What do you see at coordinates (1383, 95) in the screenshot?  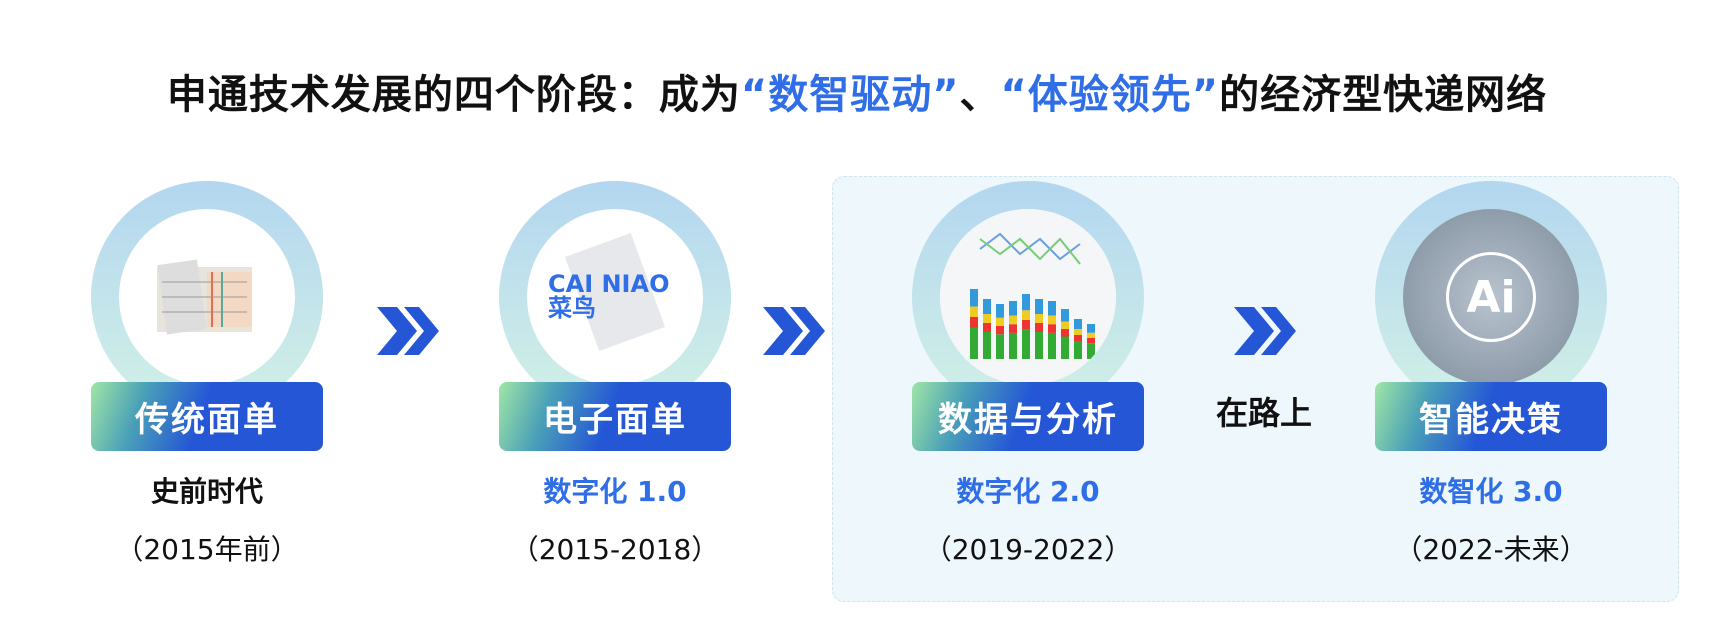 I see `title-text-end: 的经济型快递网络` at bounding box center [1383, 95].